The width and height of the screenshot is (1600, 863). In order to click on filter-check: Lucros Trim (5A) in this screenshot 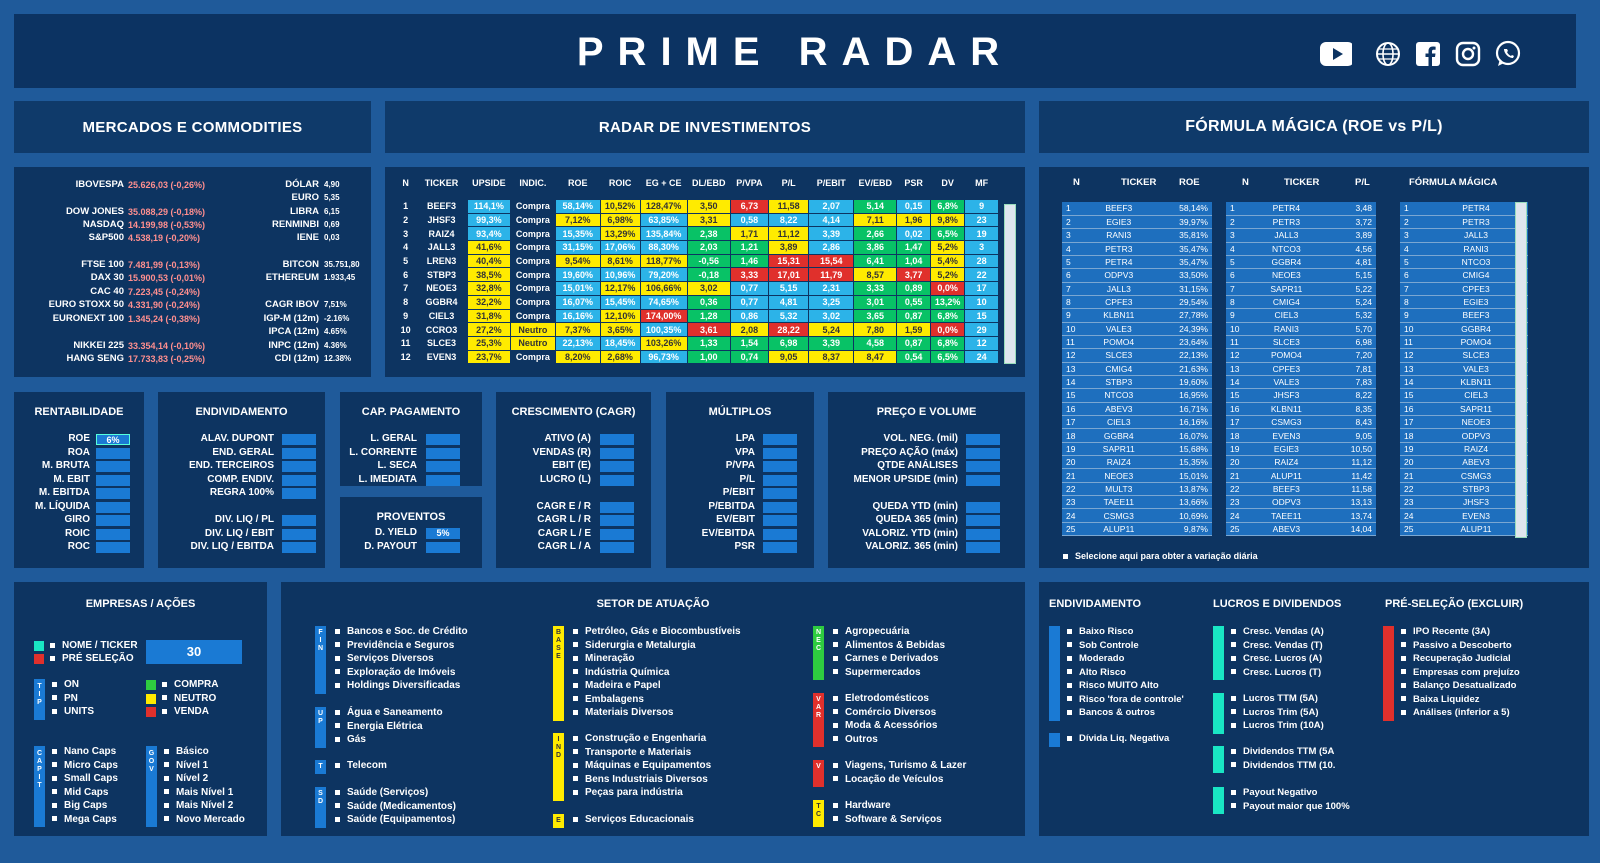, I will do `click(1275, 712)`.